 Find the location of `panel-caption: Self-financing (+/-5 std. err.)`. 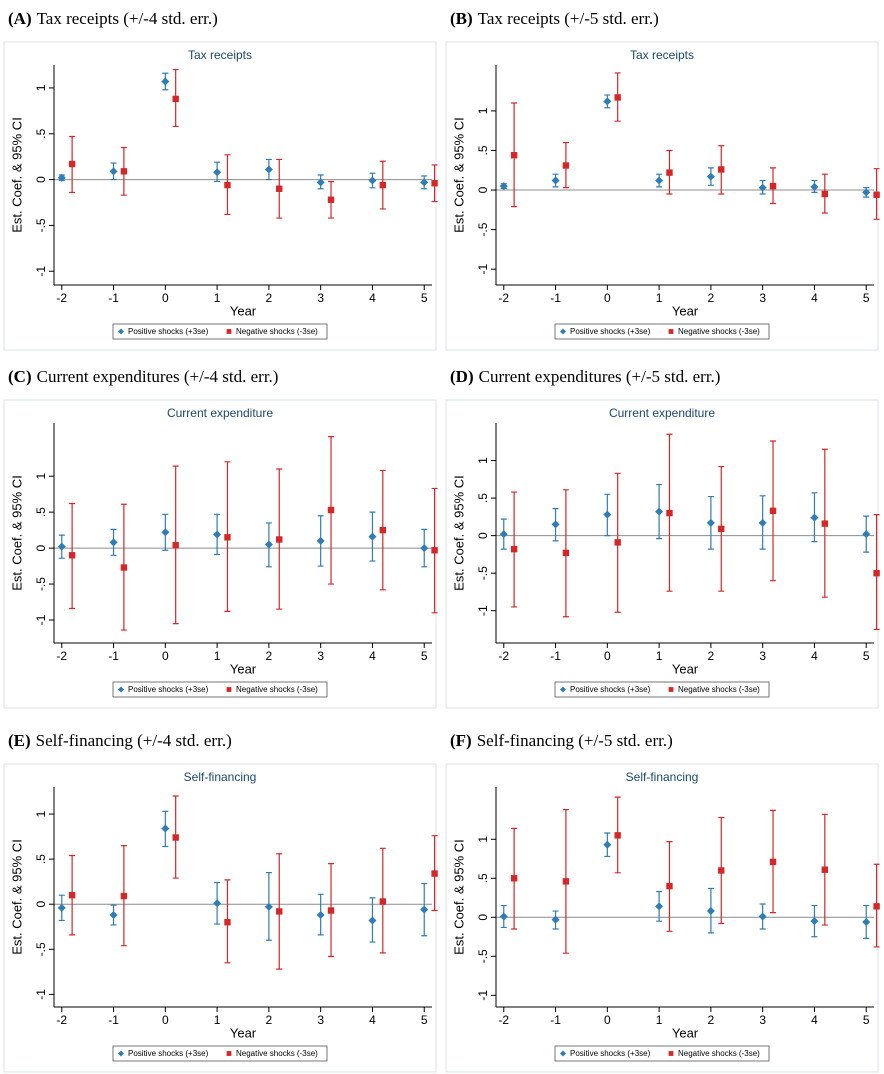

panel-caption: Self-financing (+/-5 std. err.) is located at coordinates (575, 740).